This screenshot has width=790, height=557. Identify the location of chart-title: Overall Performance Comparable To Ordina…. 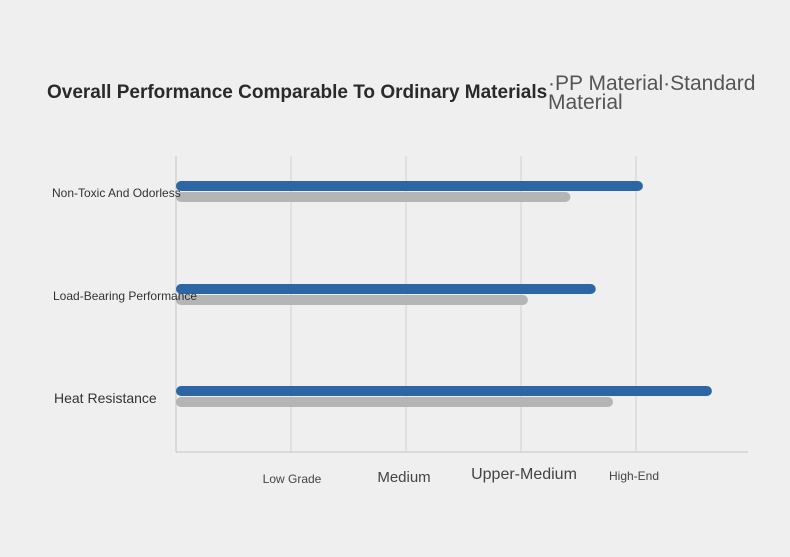
(297, 92).